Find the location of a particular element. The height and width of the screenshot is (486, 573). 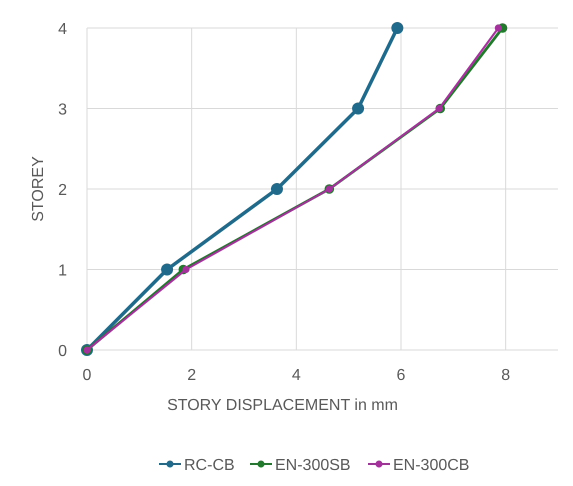

y-tick-label: 4 is located at coordinates (63, 29).